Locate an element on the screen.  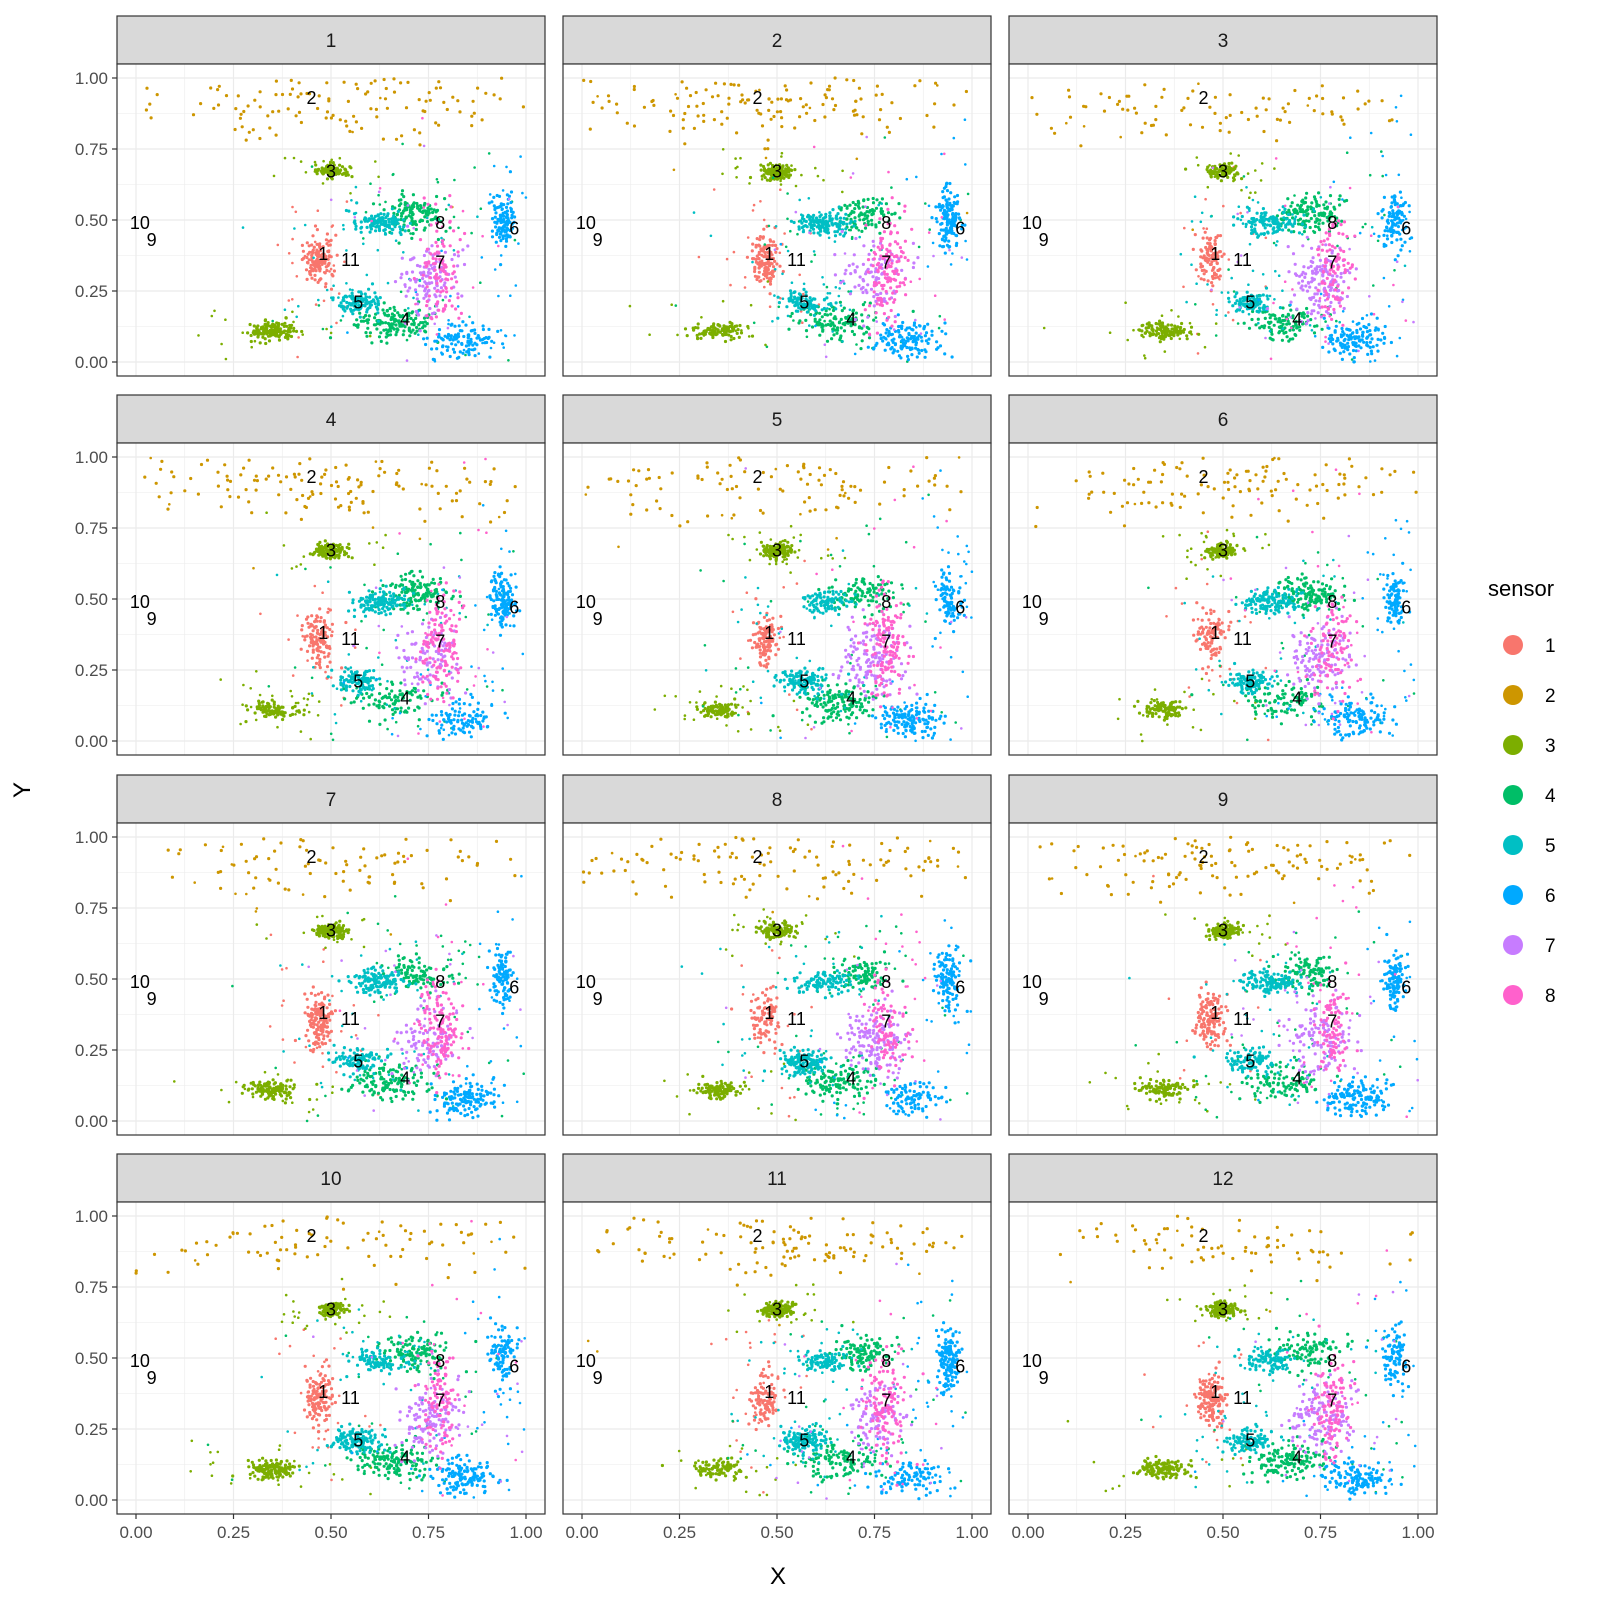
location-label: 6 is located at coordinates (960, 229).